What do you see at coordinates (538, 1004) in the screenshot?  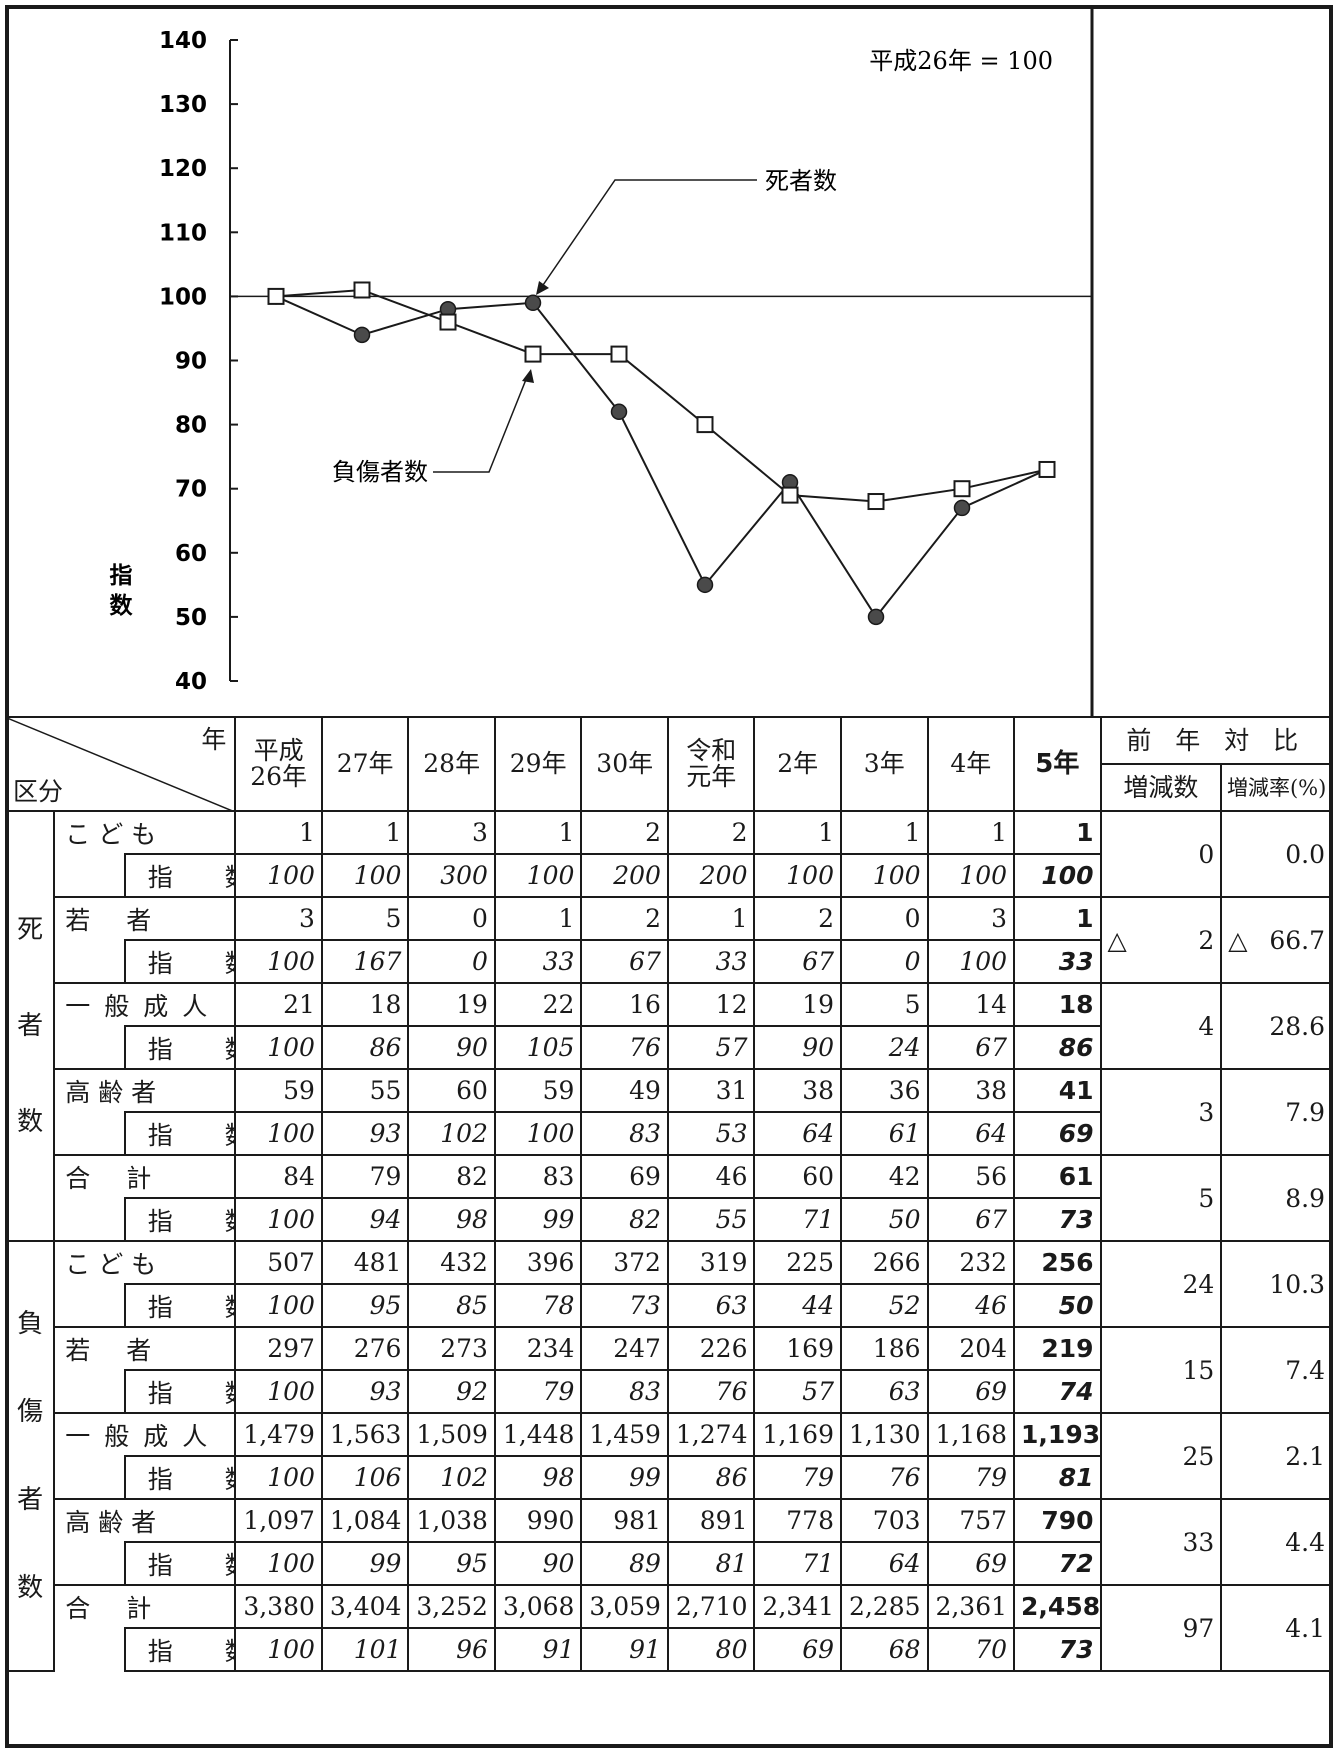 I see `value-cell: 22` at bounding box center [538, 1004].